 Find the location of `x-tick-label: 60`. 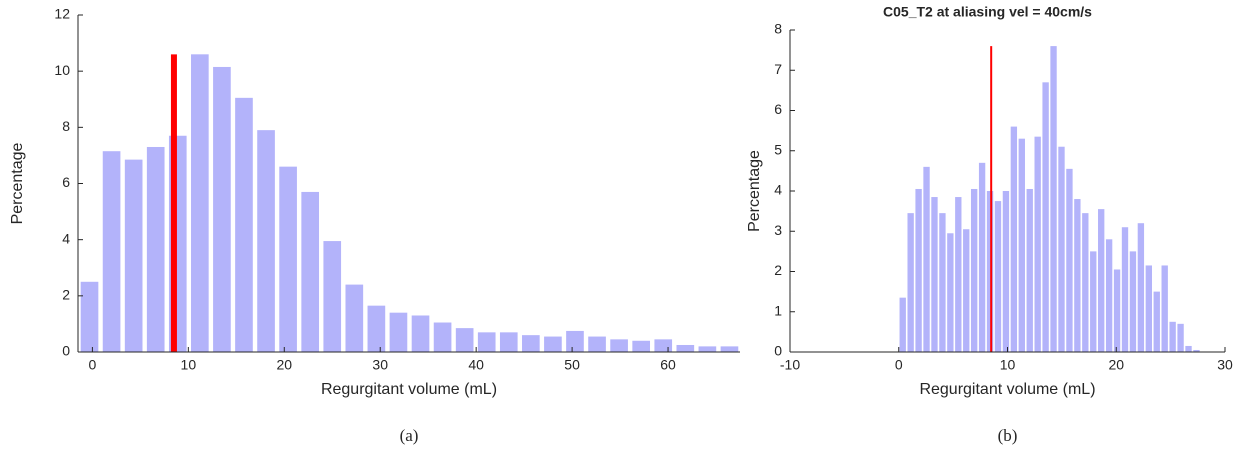

x-tick-label: 60 is located at coordinates (668, 365).